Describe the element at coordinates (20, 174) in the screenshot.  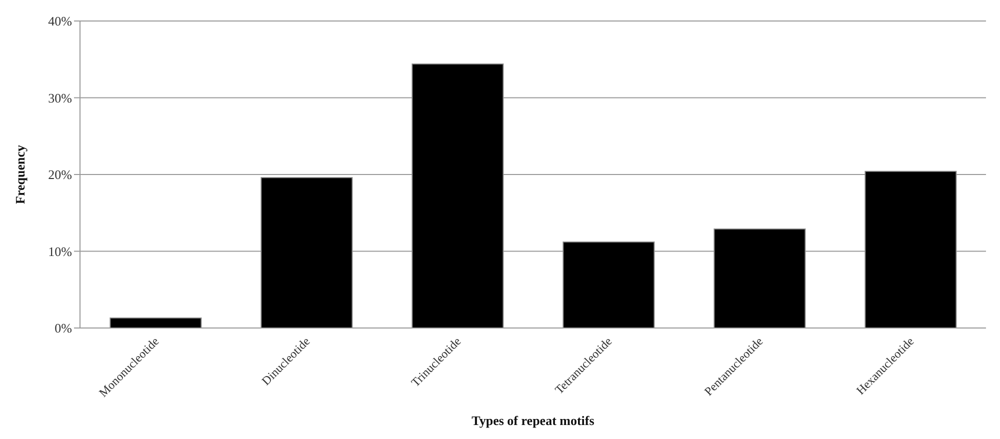
I see `y-axis-title: Frequency` at that location.